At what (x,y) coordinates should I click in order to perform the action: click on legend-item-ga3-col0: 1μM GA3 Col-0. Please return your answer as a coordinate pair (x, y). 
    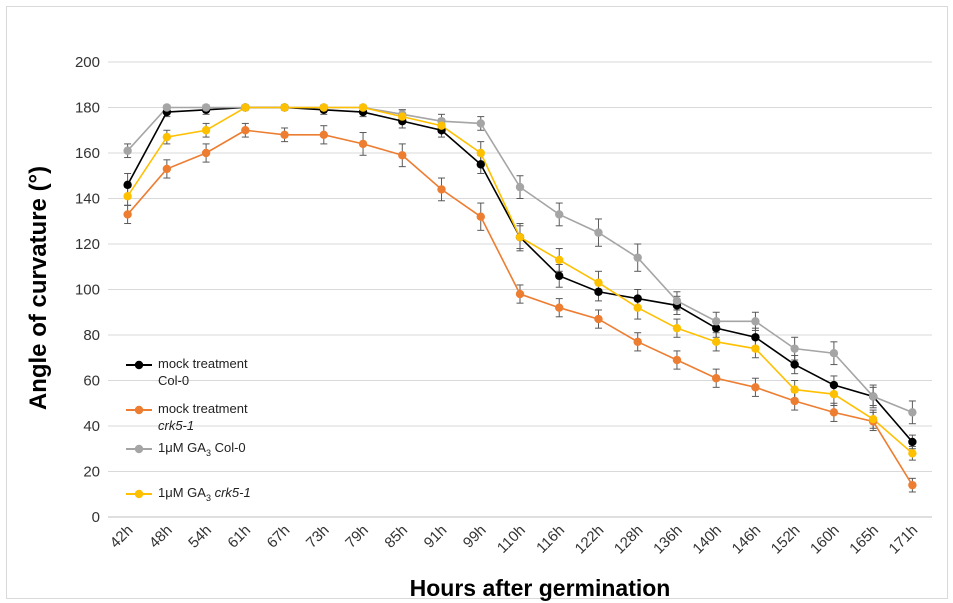
    Looking at the image, I should click on (186, 449).